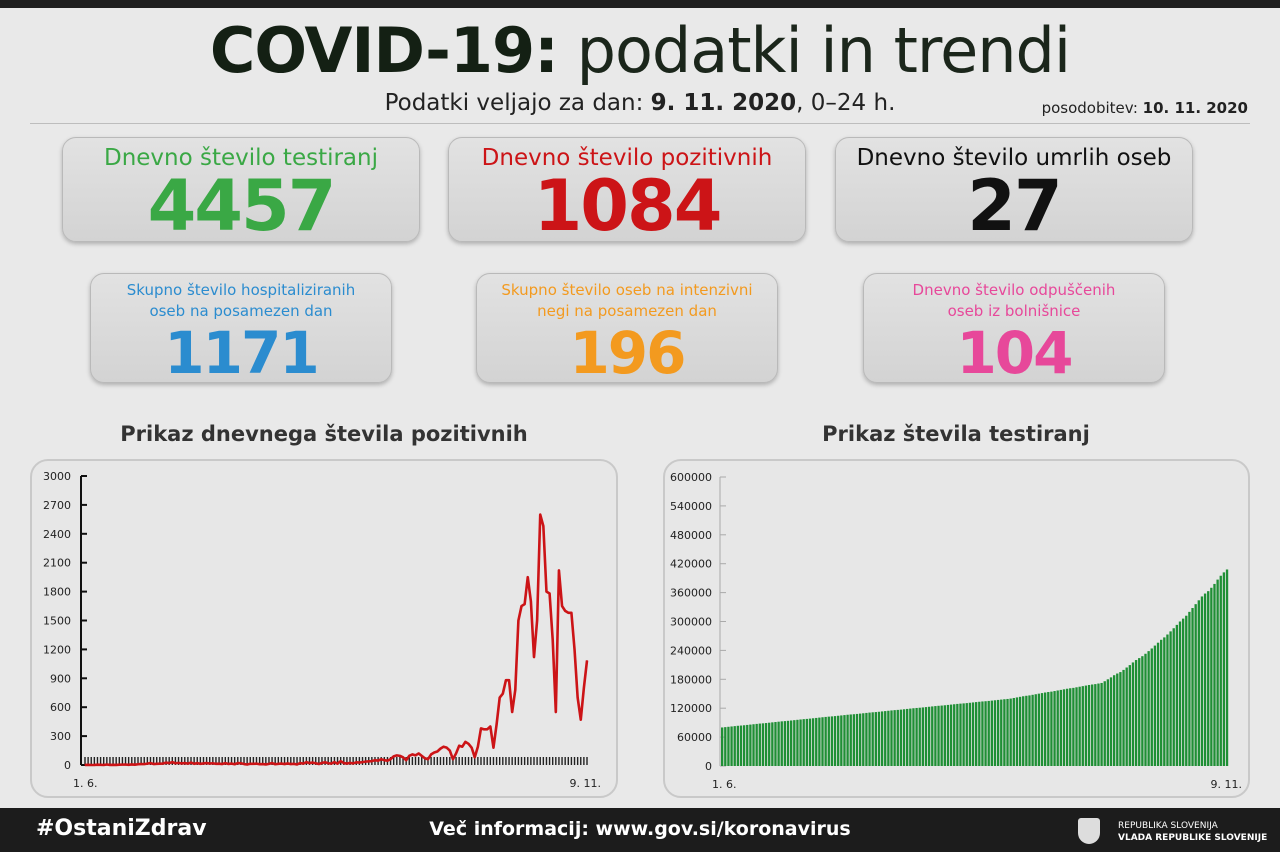  I want to click on subtitle-suffix: , 0–24 h., so click(846, 103).